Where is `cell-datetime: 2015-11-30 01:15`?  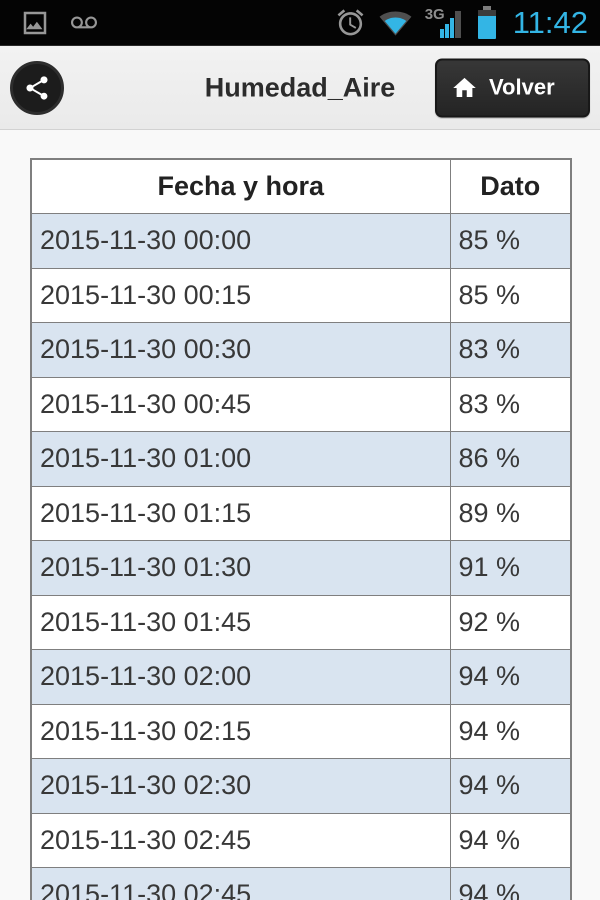
cell-datetime: 2015-11-30 01:15 is located at coordinates (240, 513).